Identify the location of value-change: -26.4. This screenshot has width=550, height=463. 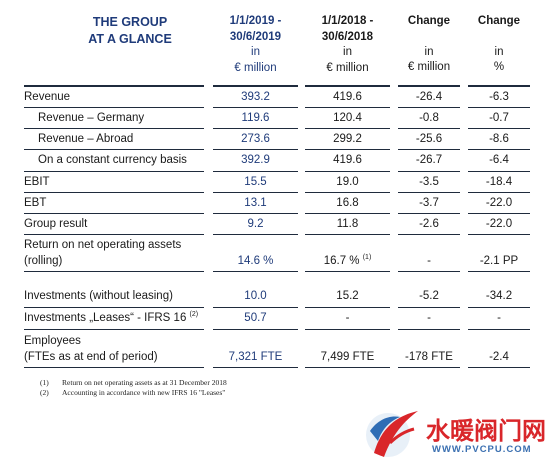
(429, 97).